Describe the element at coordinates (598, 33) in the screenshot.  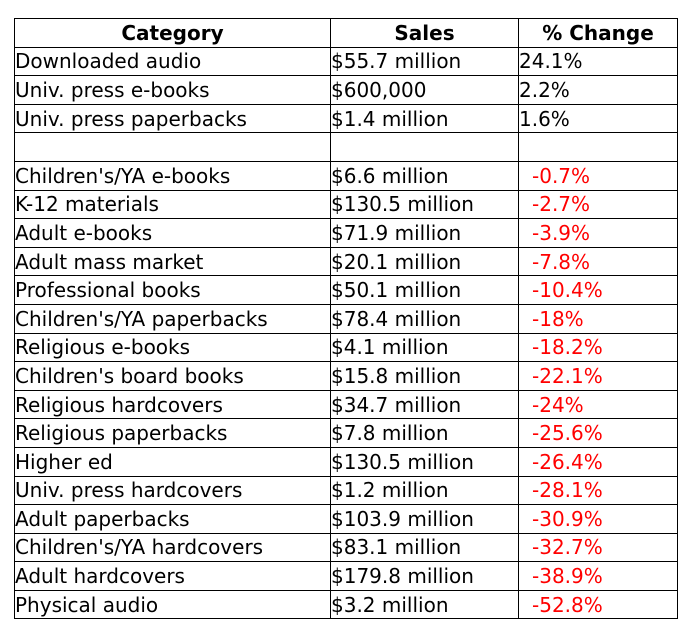
I see `header-change: % Change` at that location.